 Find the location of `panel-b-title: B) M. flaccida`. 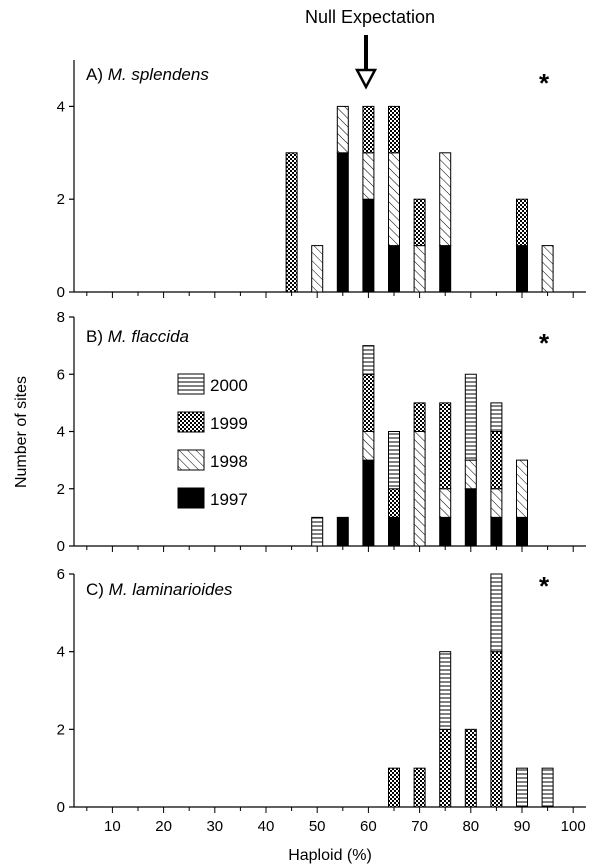

panel-b-title: B) M. flaccida is located at coordinates (137, 336).